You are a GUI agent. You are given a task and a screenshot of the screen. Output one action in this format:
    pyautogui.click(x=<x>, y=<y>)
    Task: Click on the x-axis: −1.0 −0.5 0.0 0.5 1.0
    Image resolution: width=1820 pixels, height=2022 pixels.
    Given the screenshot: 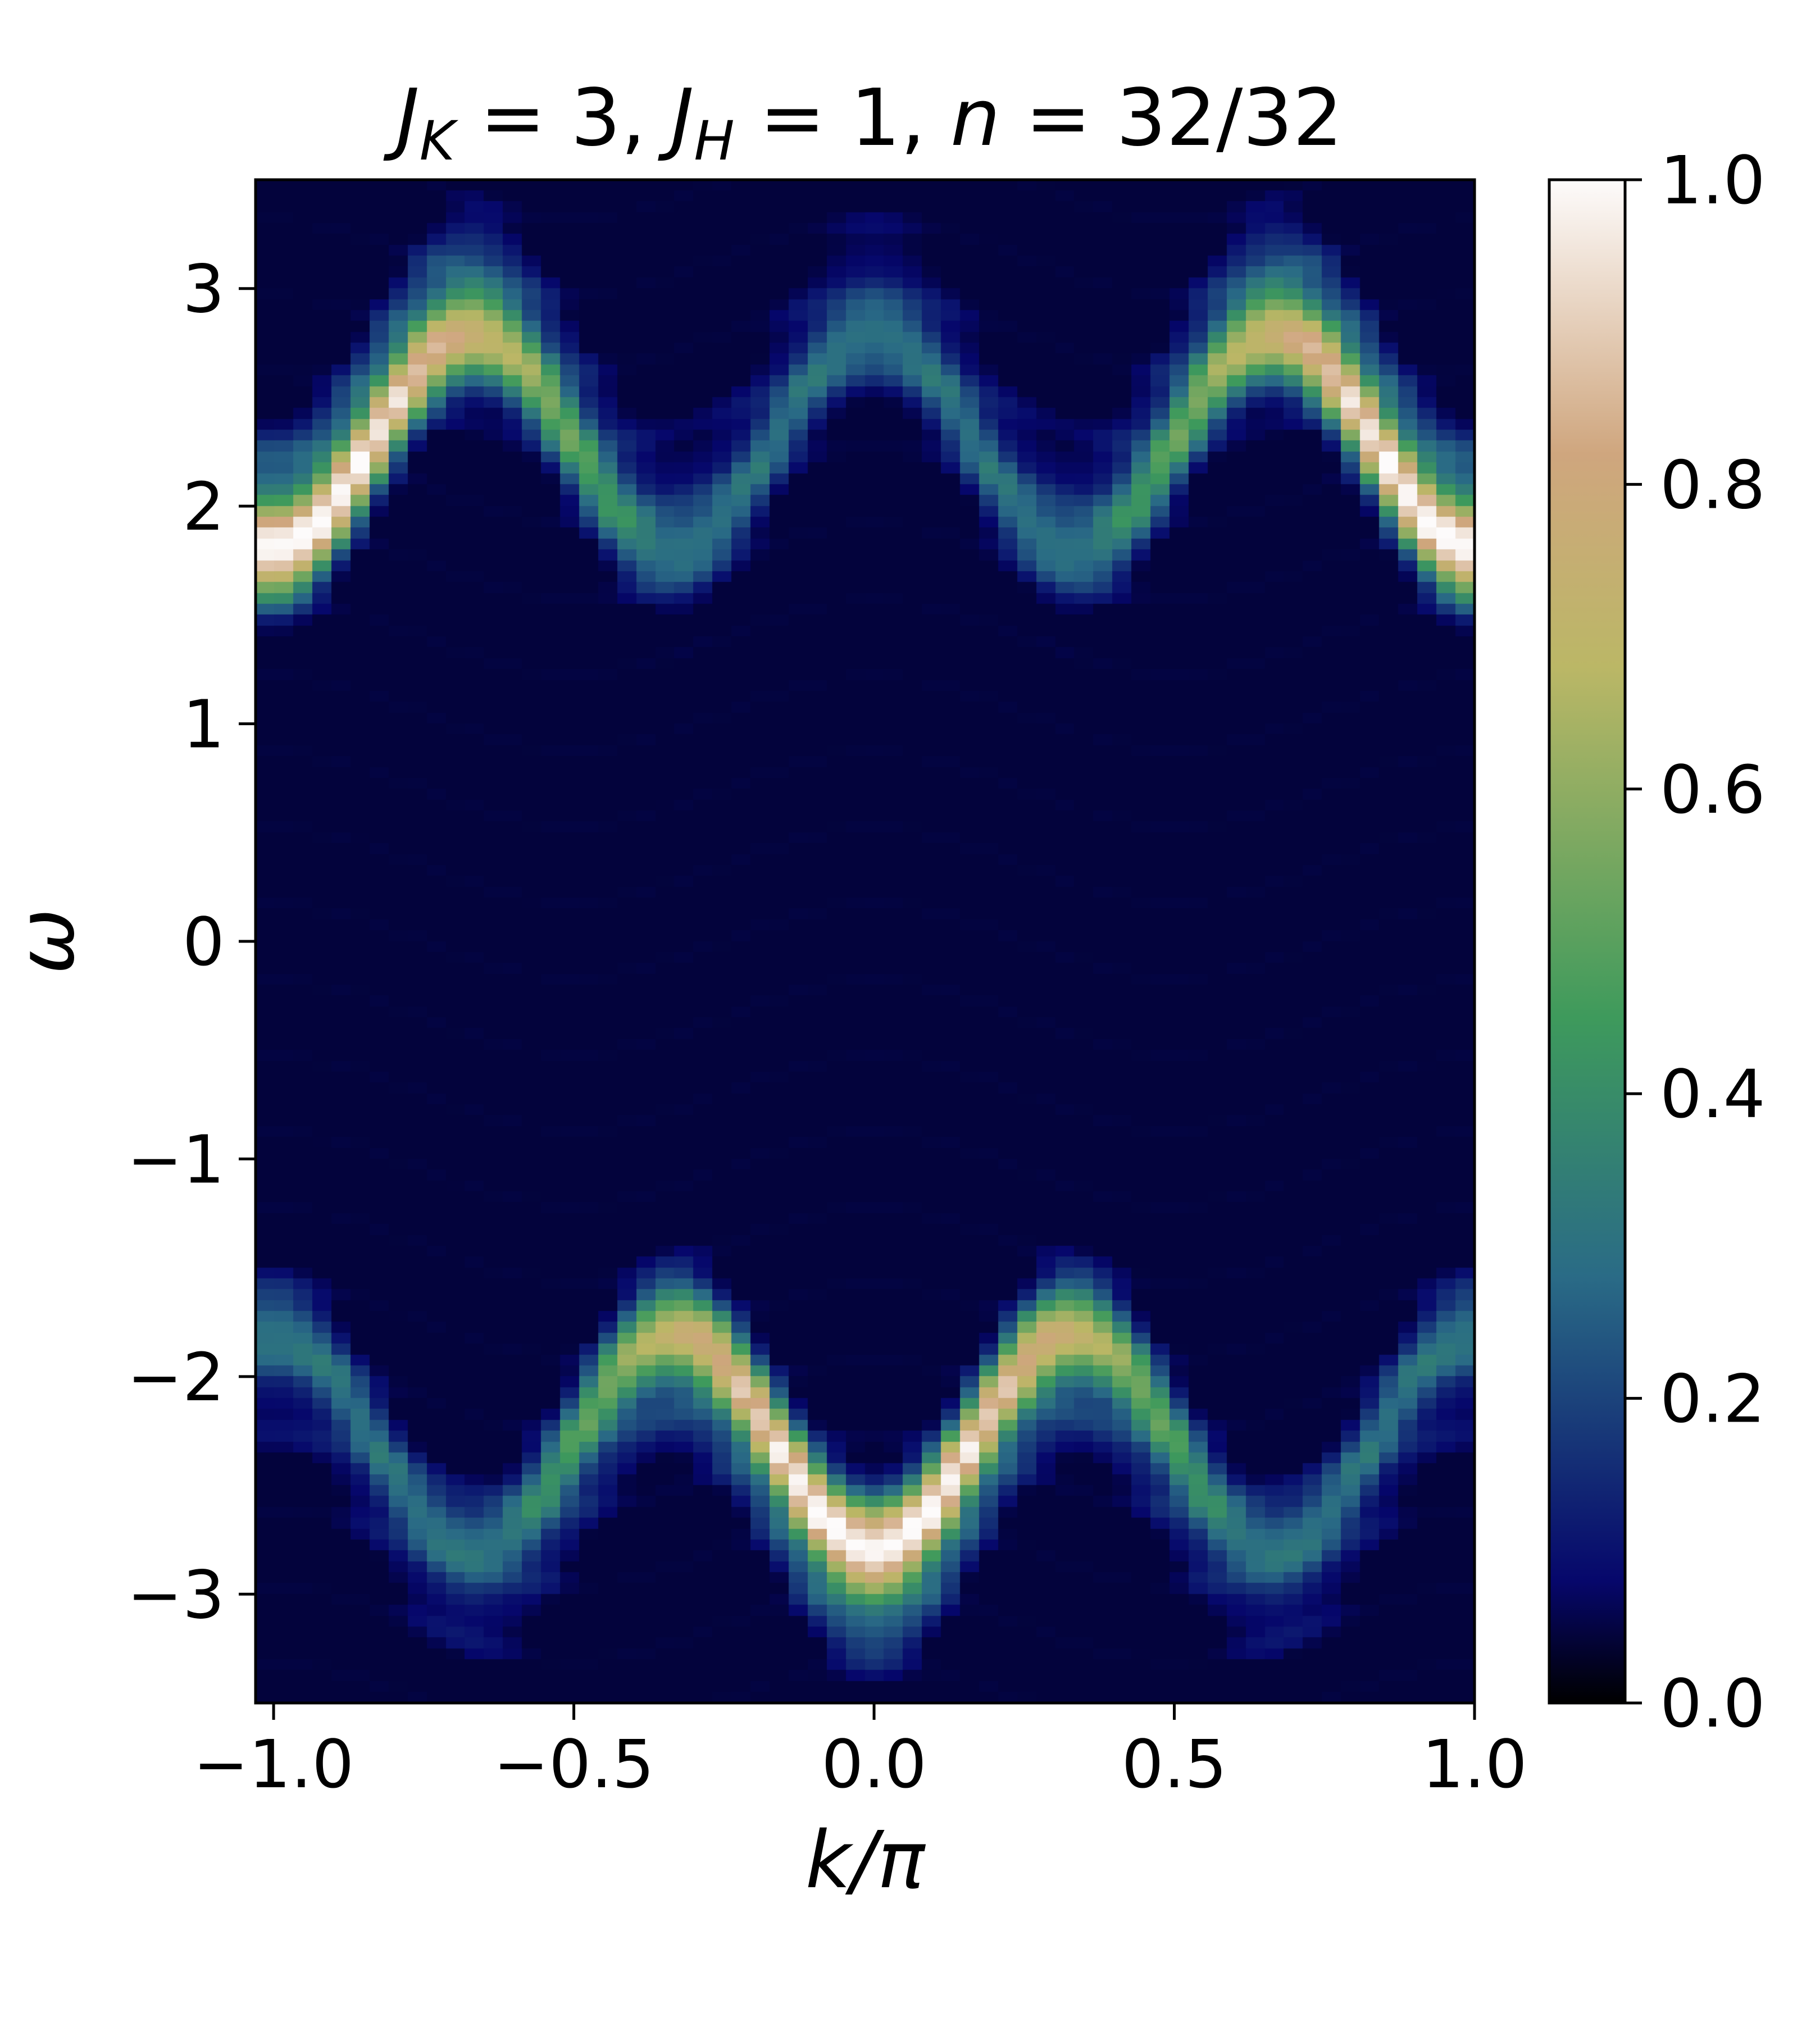 What is the action you would take?
    pyautogui.click(x=860, y=1753)
    